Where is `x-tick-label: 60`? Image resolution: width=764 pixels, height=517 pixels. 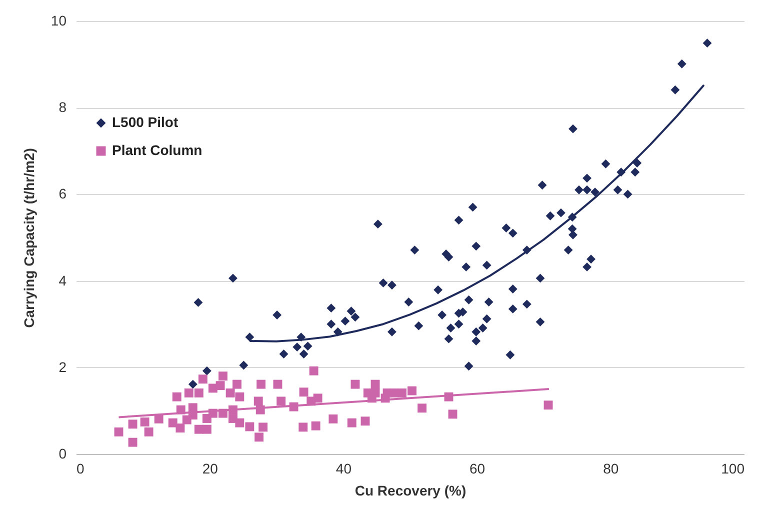 x-tick-label: 60 is located at coordinates (478, 468).